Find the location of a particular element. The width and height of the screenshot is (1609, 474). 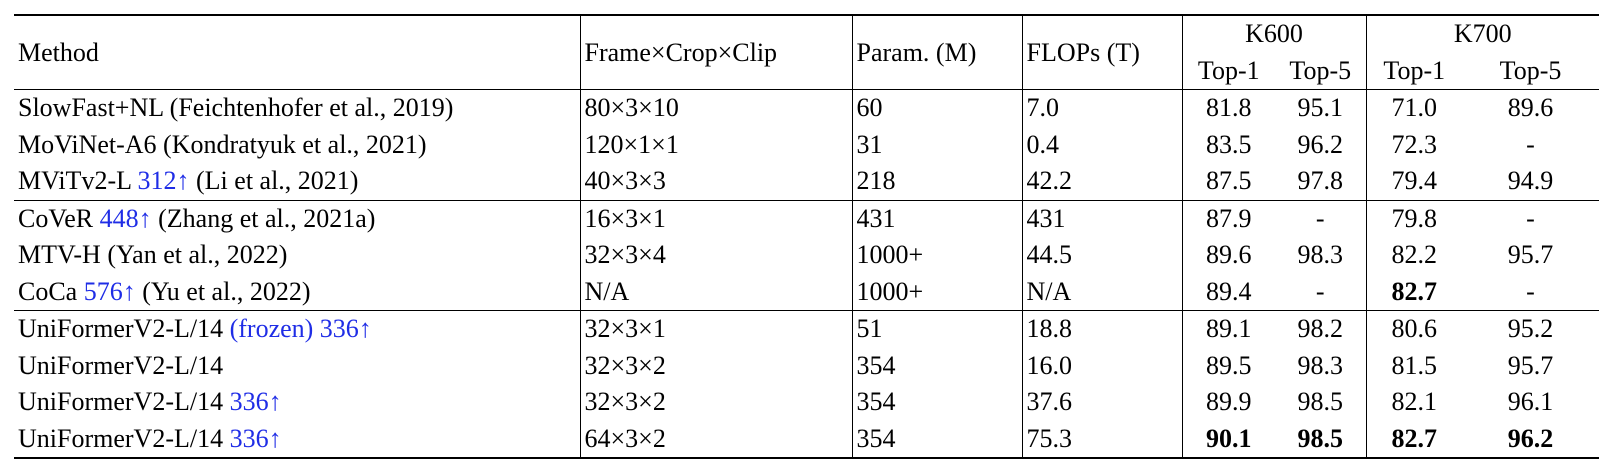

k700-top1-cell: 81.5 is located at coordinates (1413, 365).